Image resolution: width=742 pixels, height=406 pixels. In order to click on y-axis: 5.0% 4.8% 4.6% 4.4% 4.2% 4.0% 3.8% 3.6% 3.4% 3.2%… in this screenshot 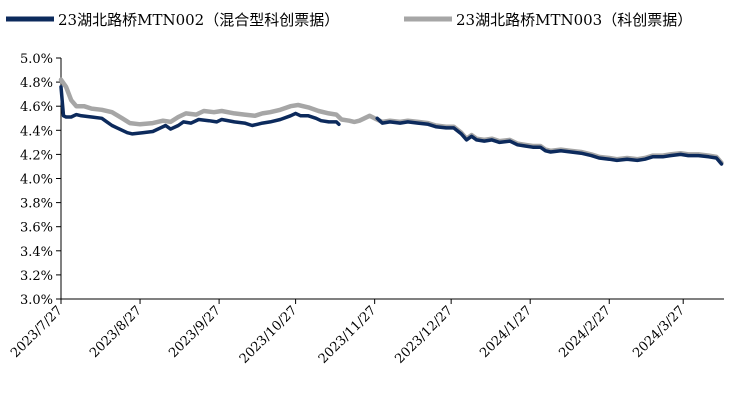, I will do `click(41, 180)`.